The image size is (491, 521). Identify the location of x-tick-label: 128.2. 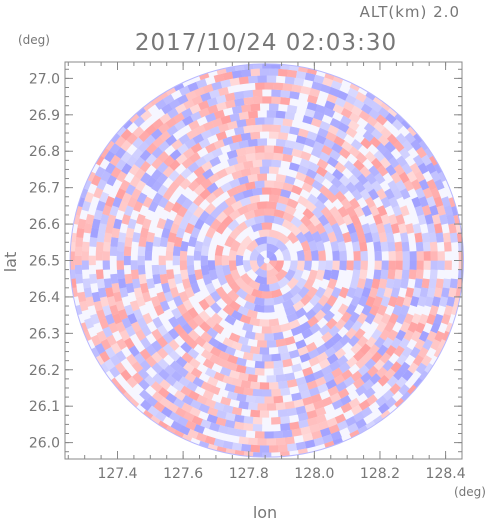
(380, 474).